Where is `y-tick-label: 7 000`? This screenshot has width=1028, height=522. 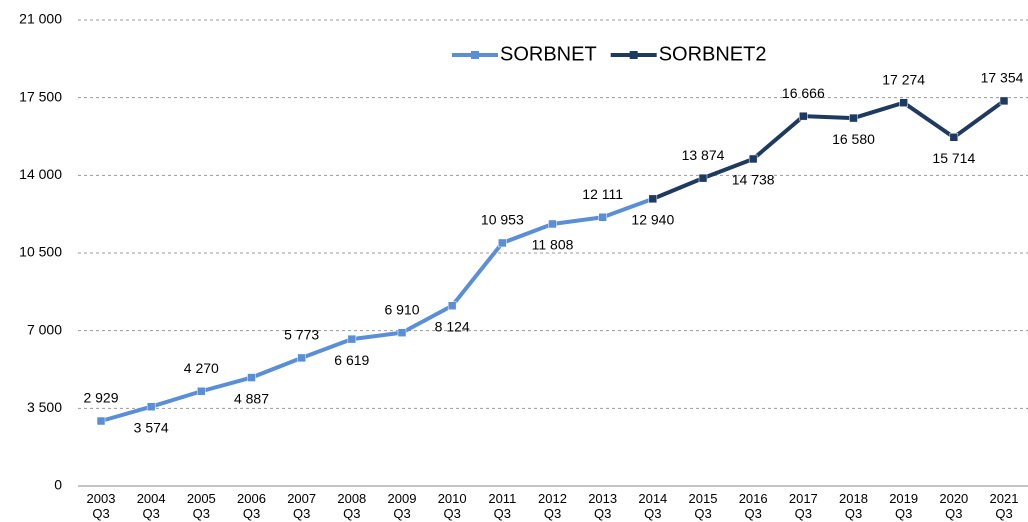 y-tick-label: 7 000 is located at coordinates (44, 329).